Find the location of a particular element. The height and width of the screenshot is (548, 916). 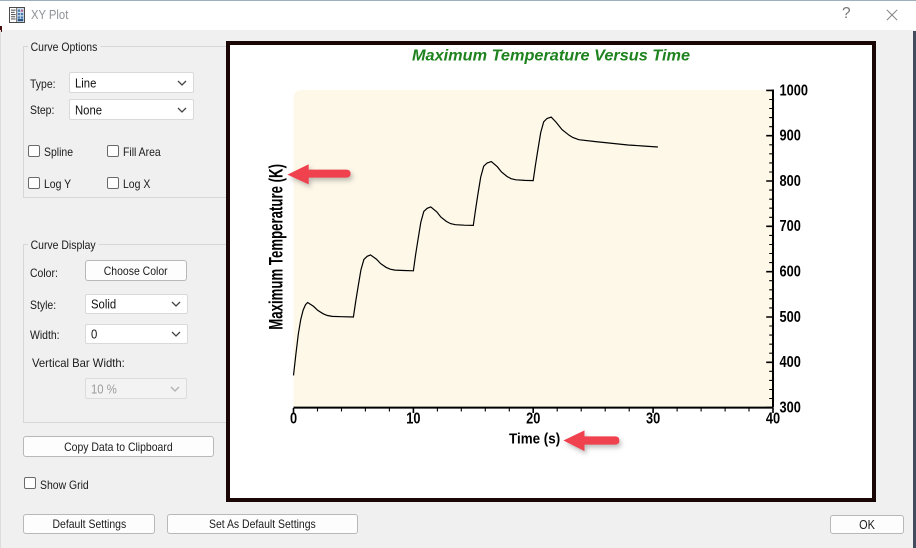

svg-text: 40 is located at coordinates (773, 419).